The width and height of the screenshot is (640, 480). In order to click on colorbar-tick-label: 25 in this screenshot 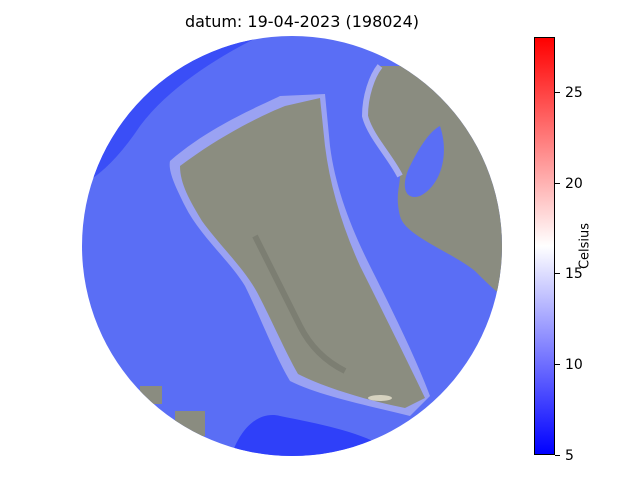, I will do `click(574, 93)`.